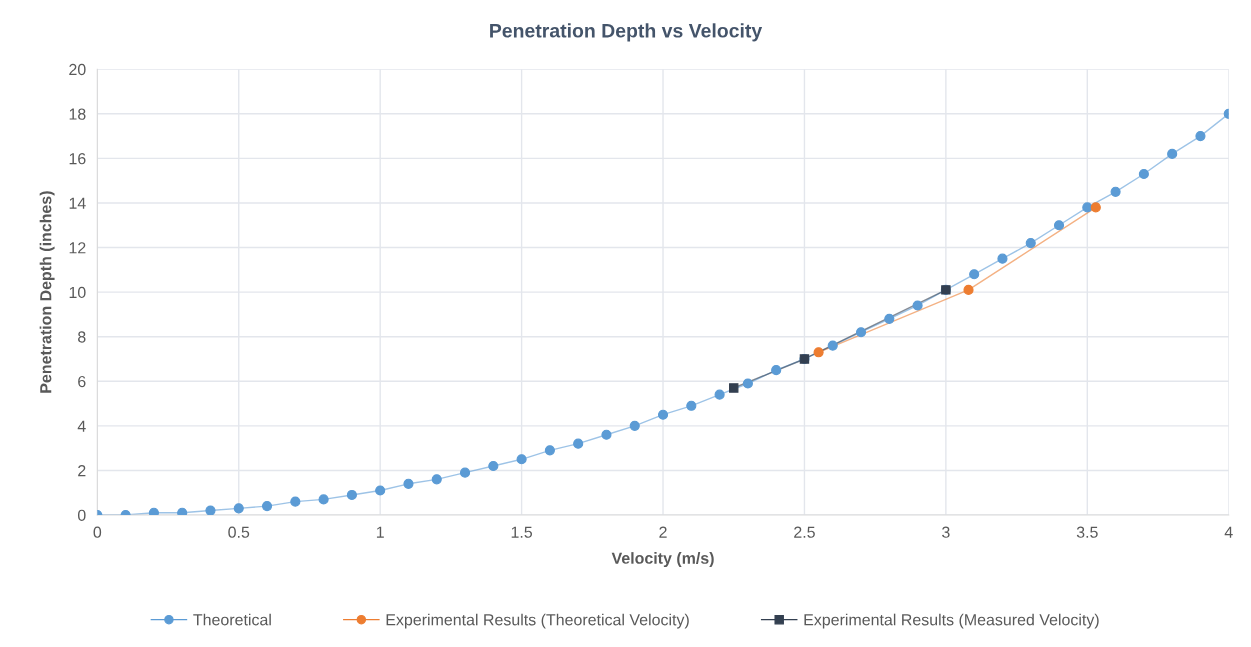 The height and width of the screenshot is (647, 1251). Describe the element at coordinates (1087, 532) in the screenshot. I see `x-tick-label: 3.5` at that location.